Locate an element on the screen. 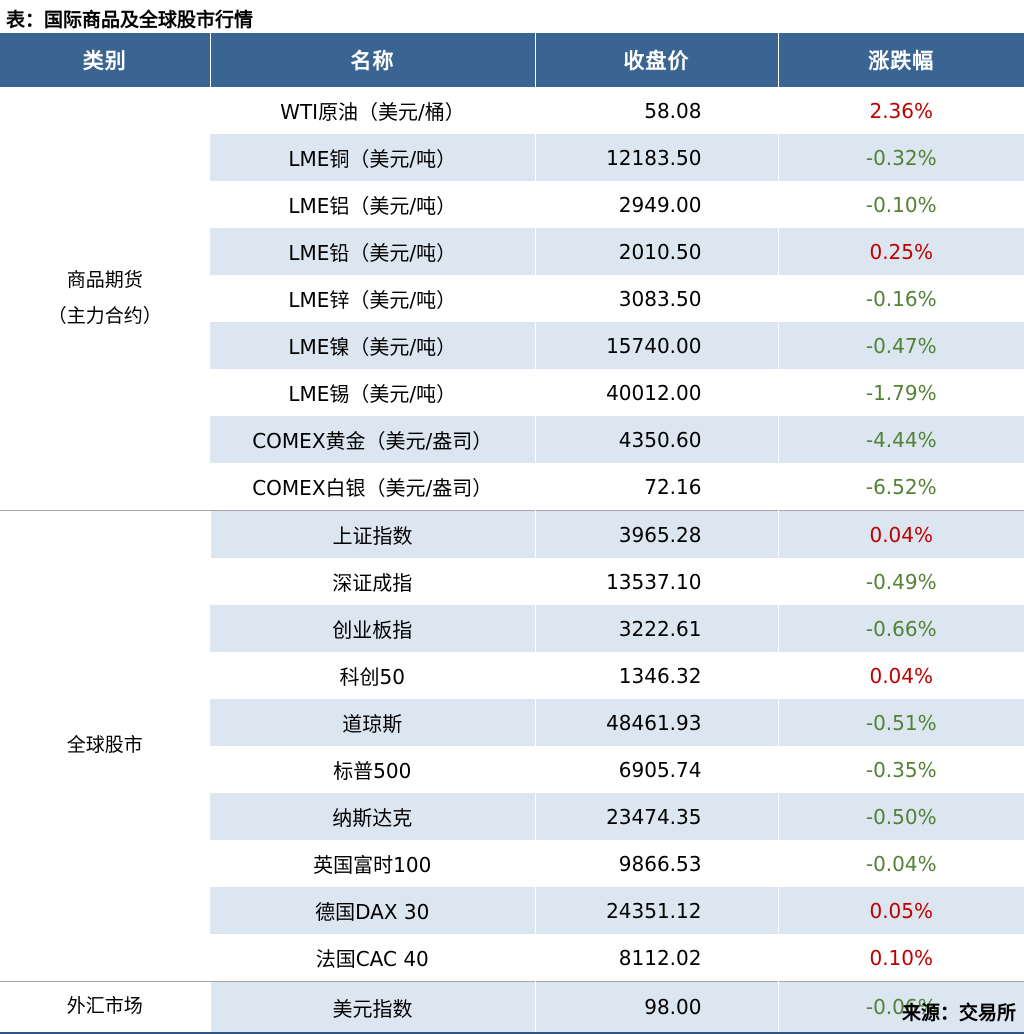 This screenshot has width=1024, height=1034. table-row: LME铝（美元/吨） 2949.00 -0.10% is located at coordinates (512, 204).